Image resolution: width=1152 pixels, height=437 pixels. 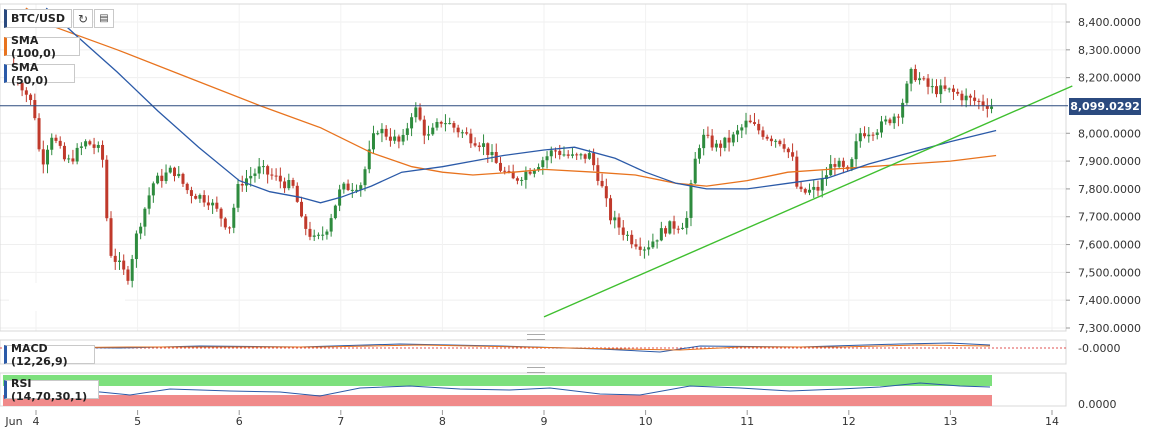 I want to click on candles-icon: ▤, so click(x=104, y=18).